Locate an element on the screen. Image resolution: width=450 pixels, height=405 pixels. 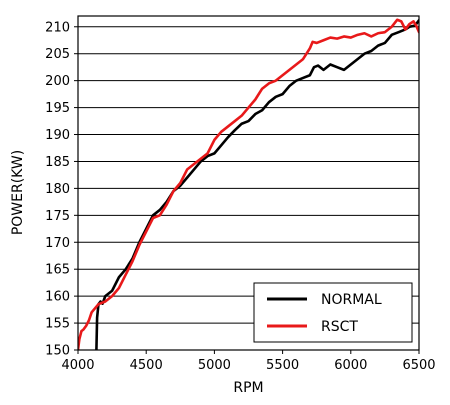
y-tick-label: 165 is located at coordinates (57, 270).